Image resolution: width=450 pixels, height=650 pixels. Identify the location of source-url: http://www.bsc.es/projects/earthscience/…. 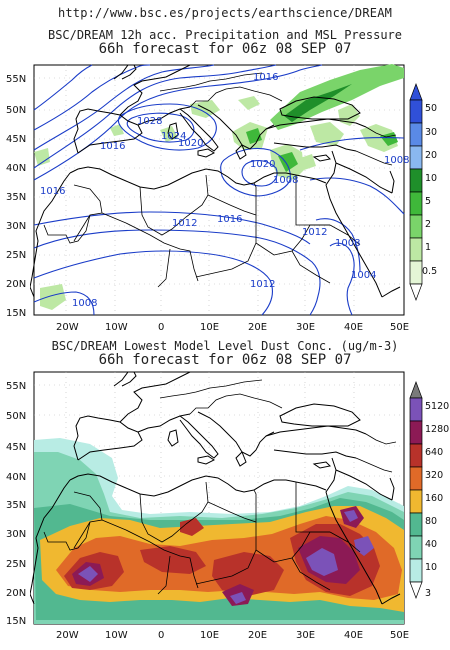
(225, 13).